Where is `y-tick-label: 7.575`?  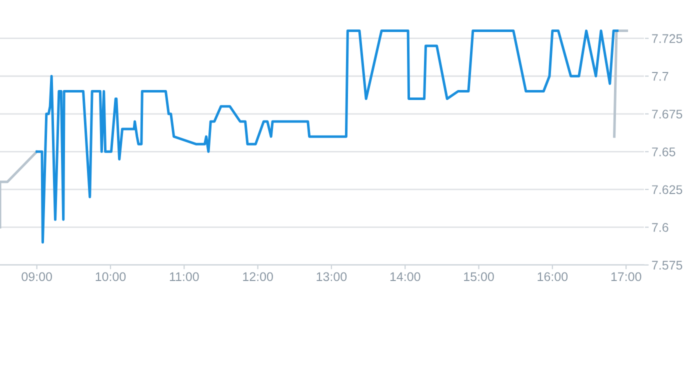 y-tick-label: 7.575 is located at coordinates (667, 265).